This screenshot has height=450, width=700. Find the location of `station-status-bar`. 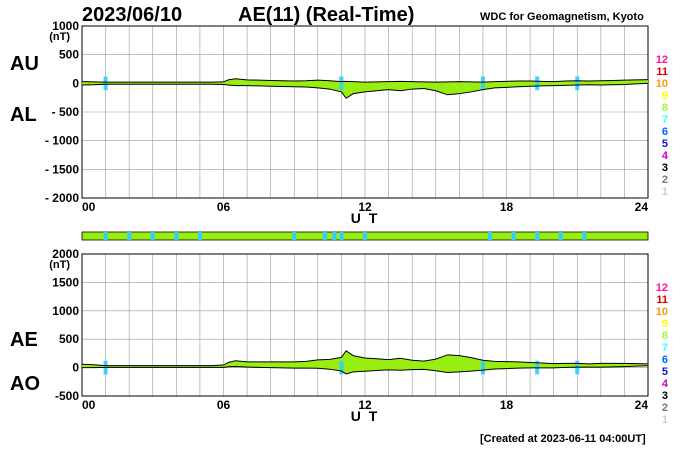

station-status-bar is located at coordinates (365, 236).